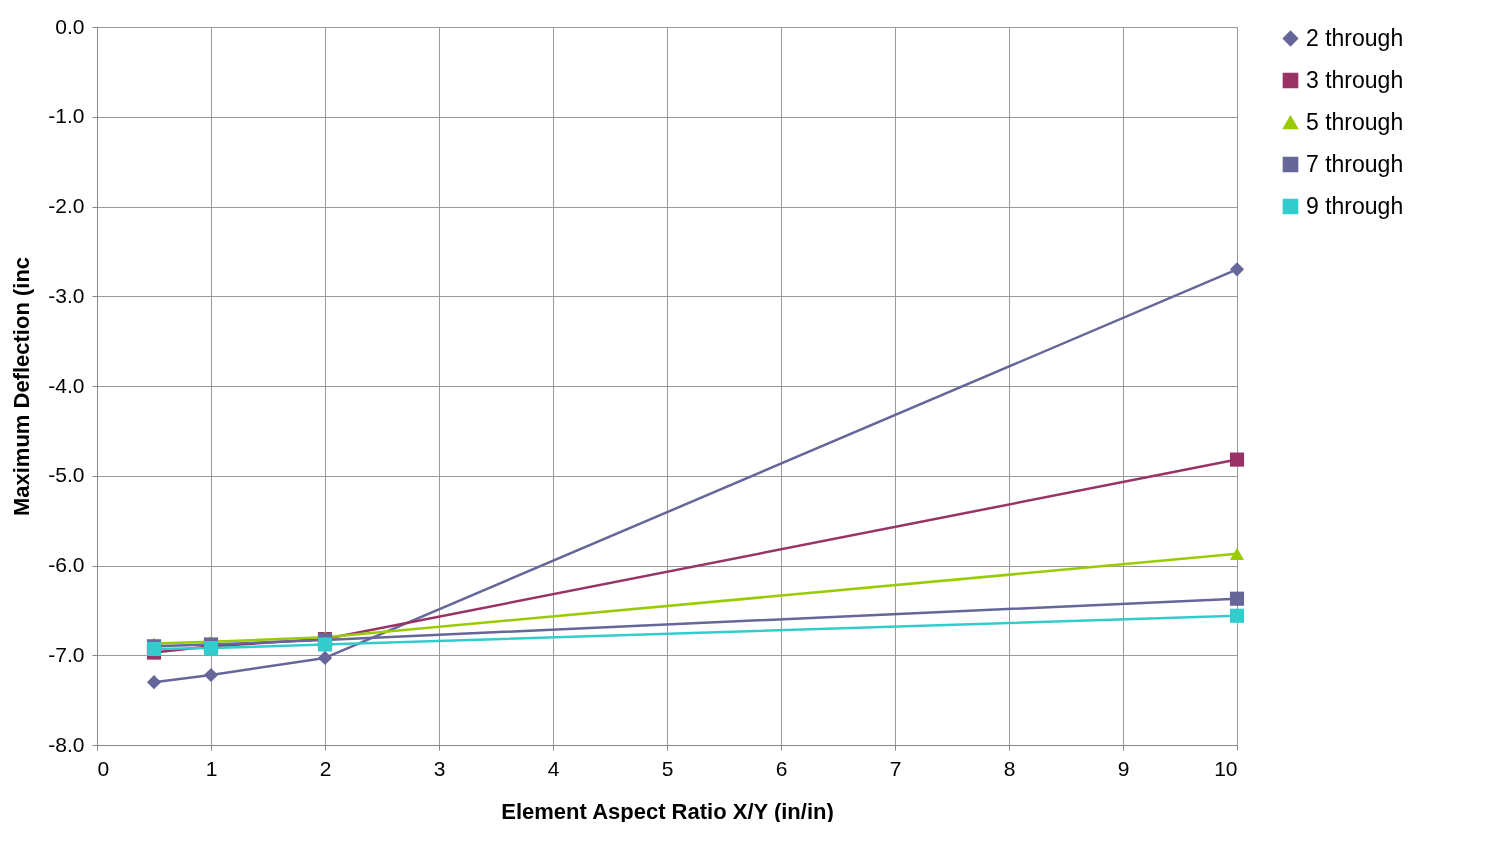 The width and height of the screenshot is (1511, 845). I want to click on y-tick-label: -5.0, so click(66, 475).